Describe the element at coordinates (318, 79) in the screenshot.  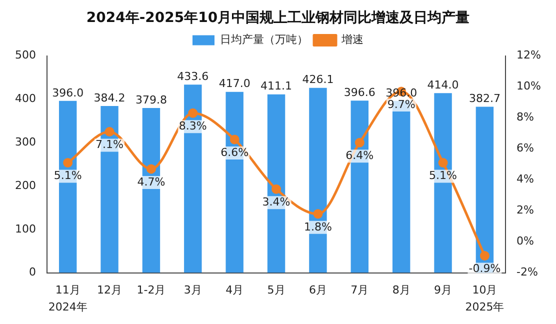
I see `data-label: 426.1` at that location.